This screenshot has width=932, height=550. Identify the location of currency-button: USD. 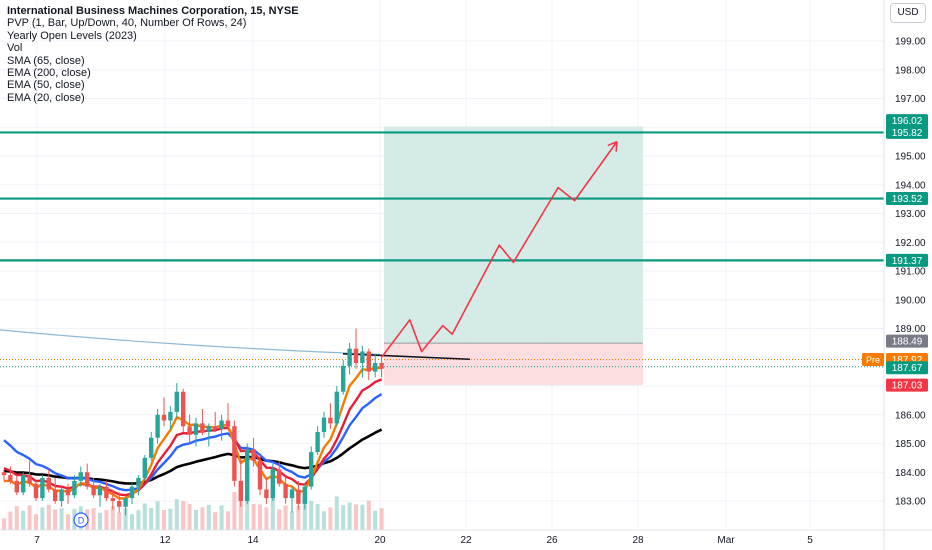
(908, 13).